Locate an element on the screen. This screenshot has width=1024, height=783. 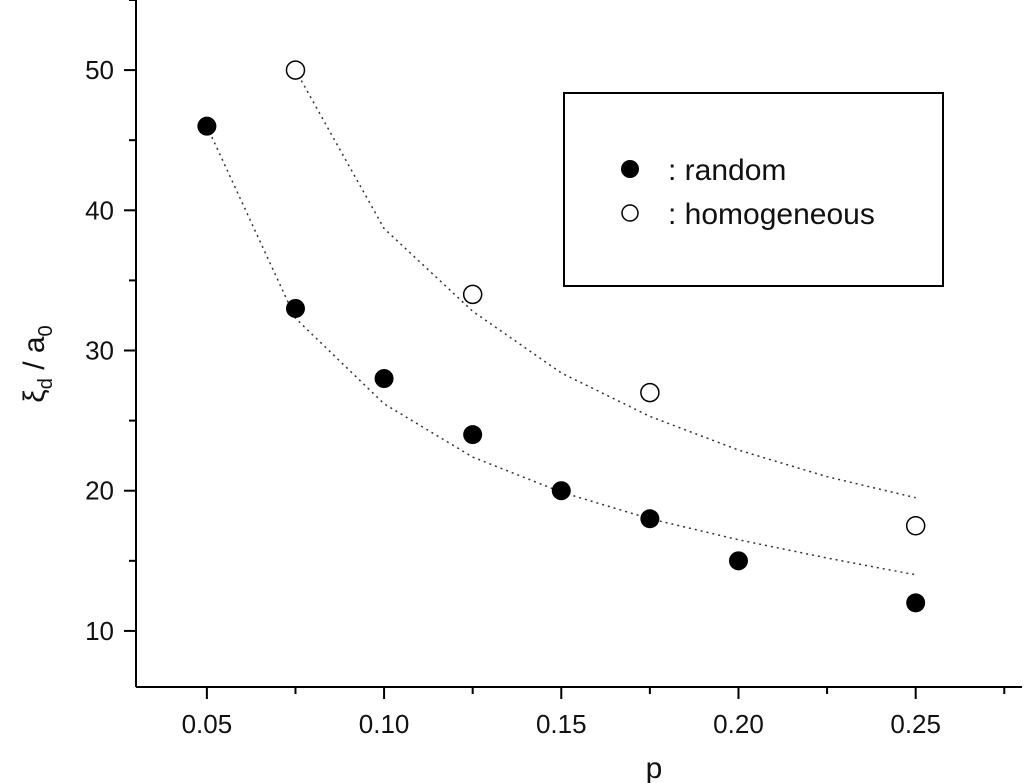
legend-label-random: : random is located at coordinates (727, 170).